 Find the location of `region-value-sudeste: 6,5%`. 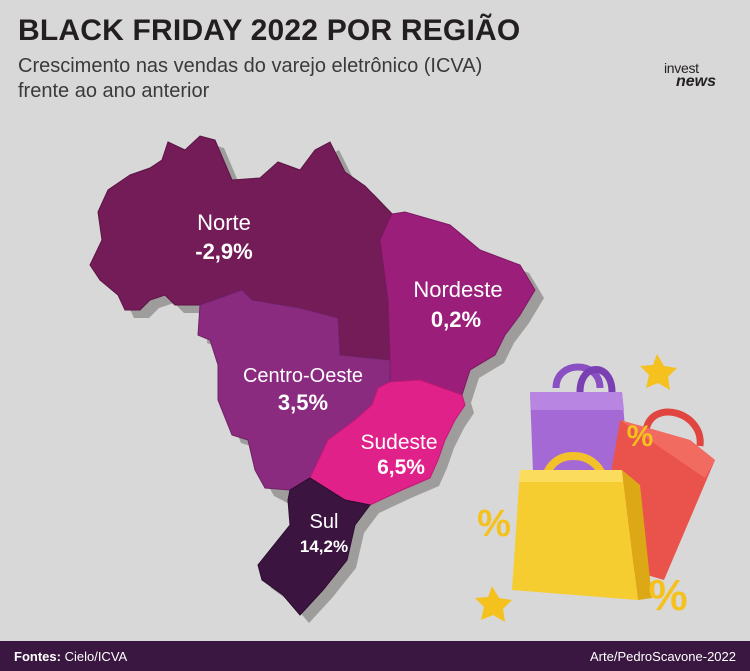

region-value-sudeste: 6,5% is located at coordinates (401, 467).